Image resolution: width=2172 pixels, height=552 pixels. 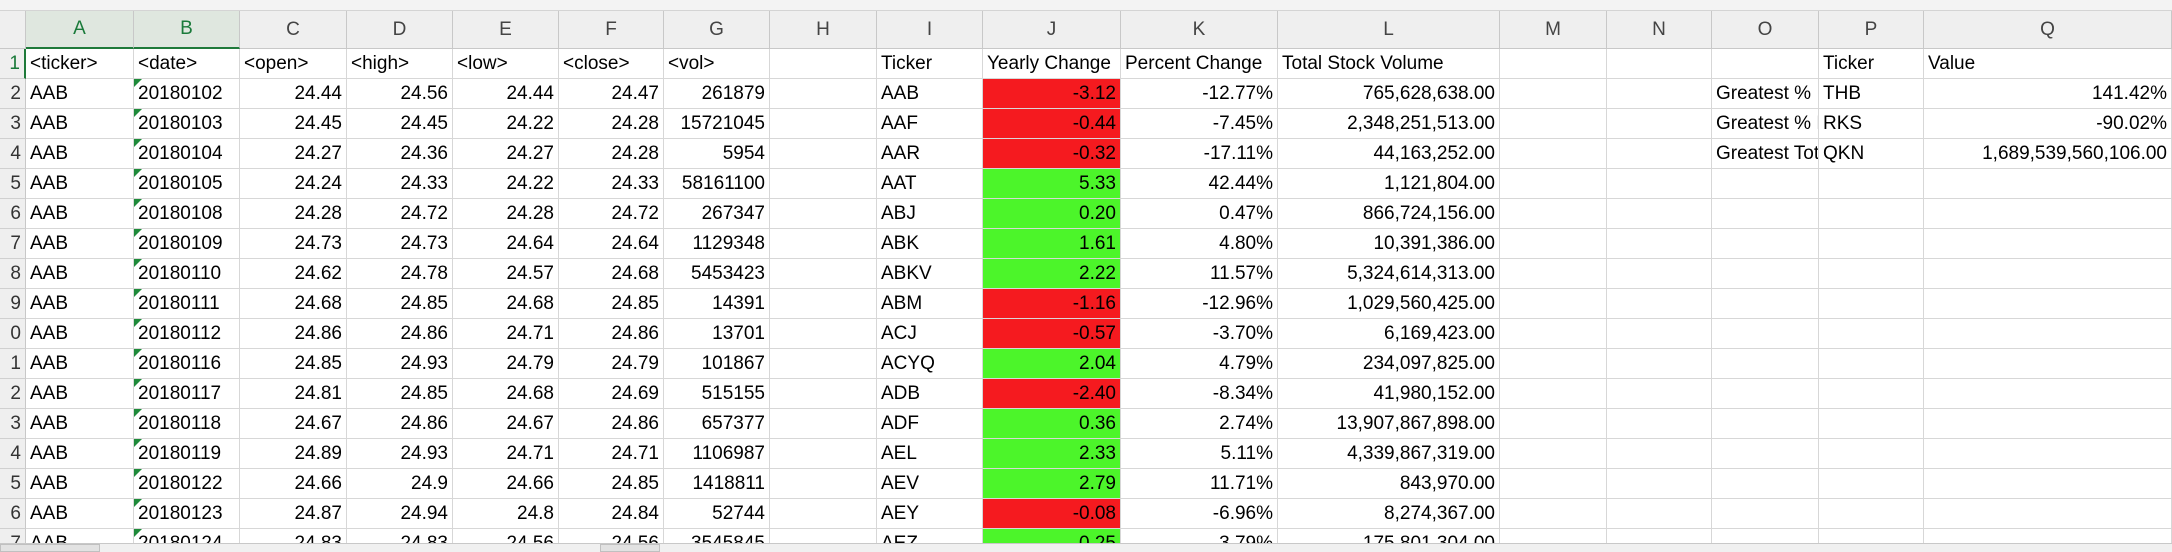 I want to click on date-cell: 20180109, so click(x=187, y=244).